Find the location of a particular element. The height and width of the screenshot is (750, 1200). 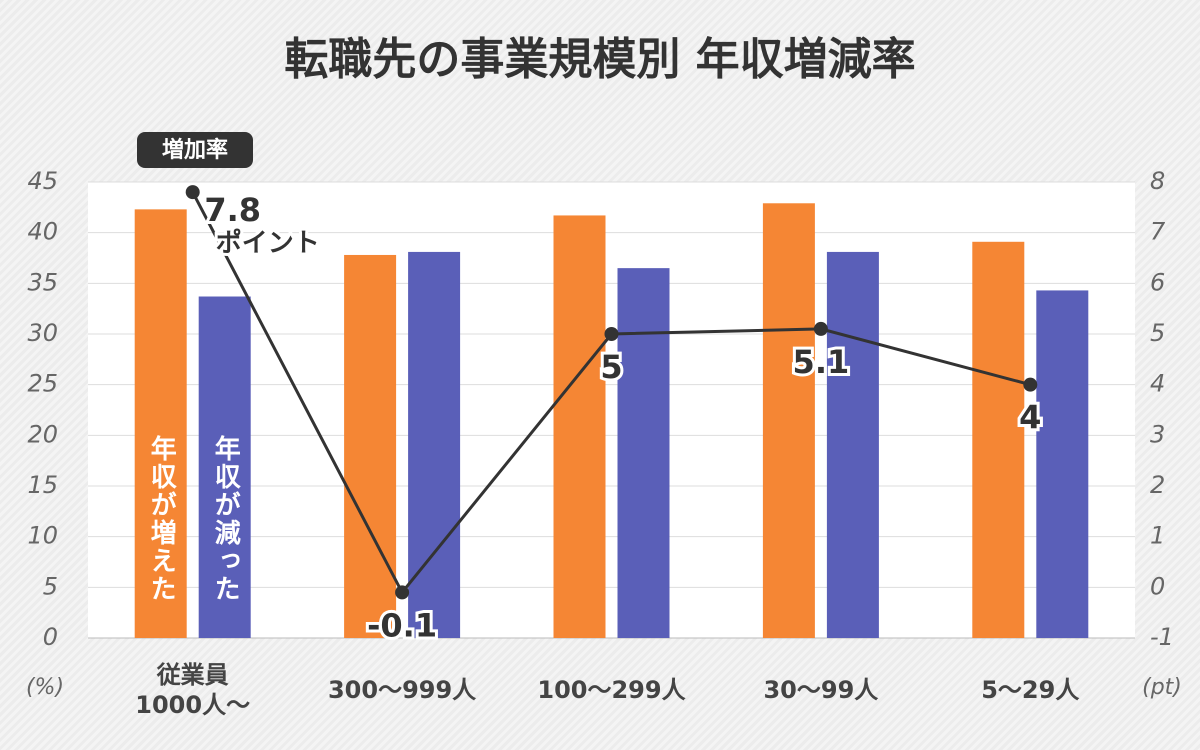

y2-tick-label: 4 is located at coordinates (1157, 384).